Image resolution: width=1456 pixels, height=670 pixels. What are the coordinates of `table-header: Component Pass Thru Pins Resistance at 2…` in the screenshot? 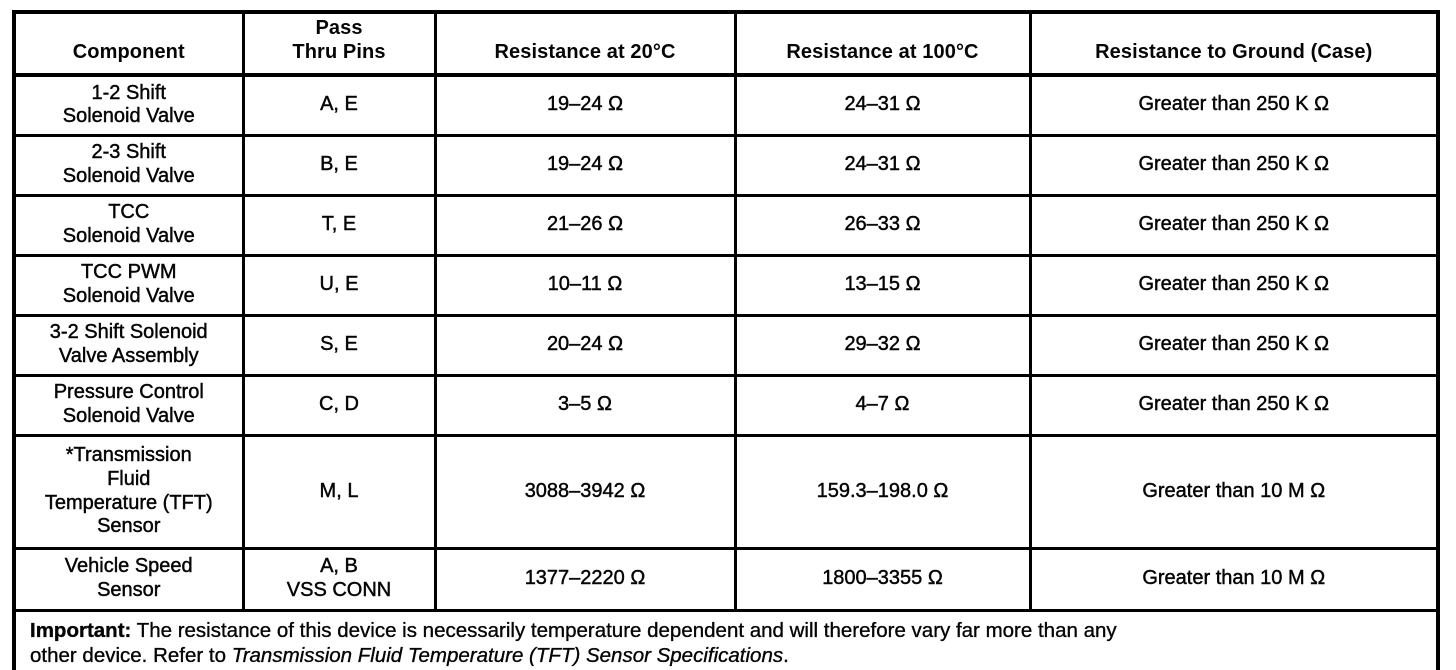 It's located at (726, 43).